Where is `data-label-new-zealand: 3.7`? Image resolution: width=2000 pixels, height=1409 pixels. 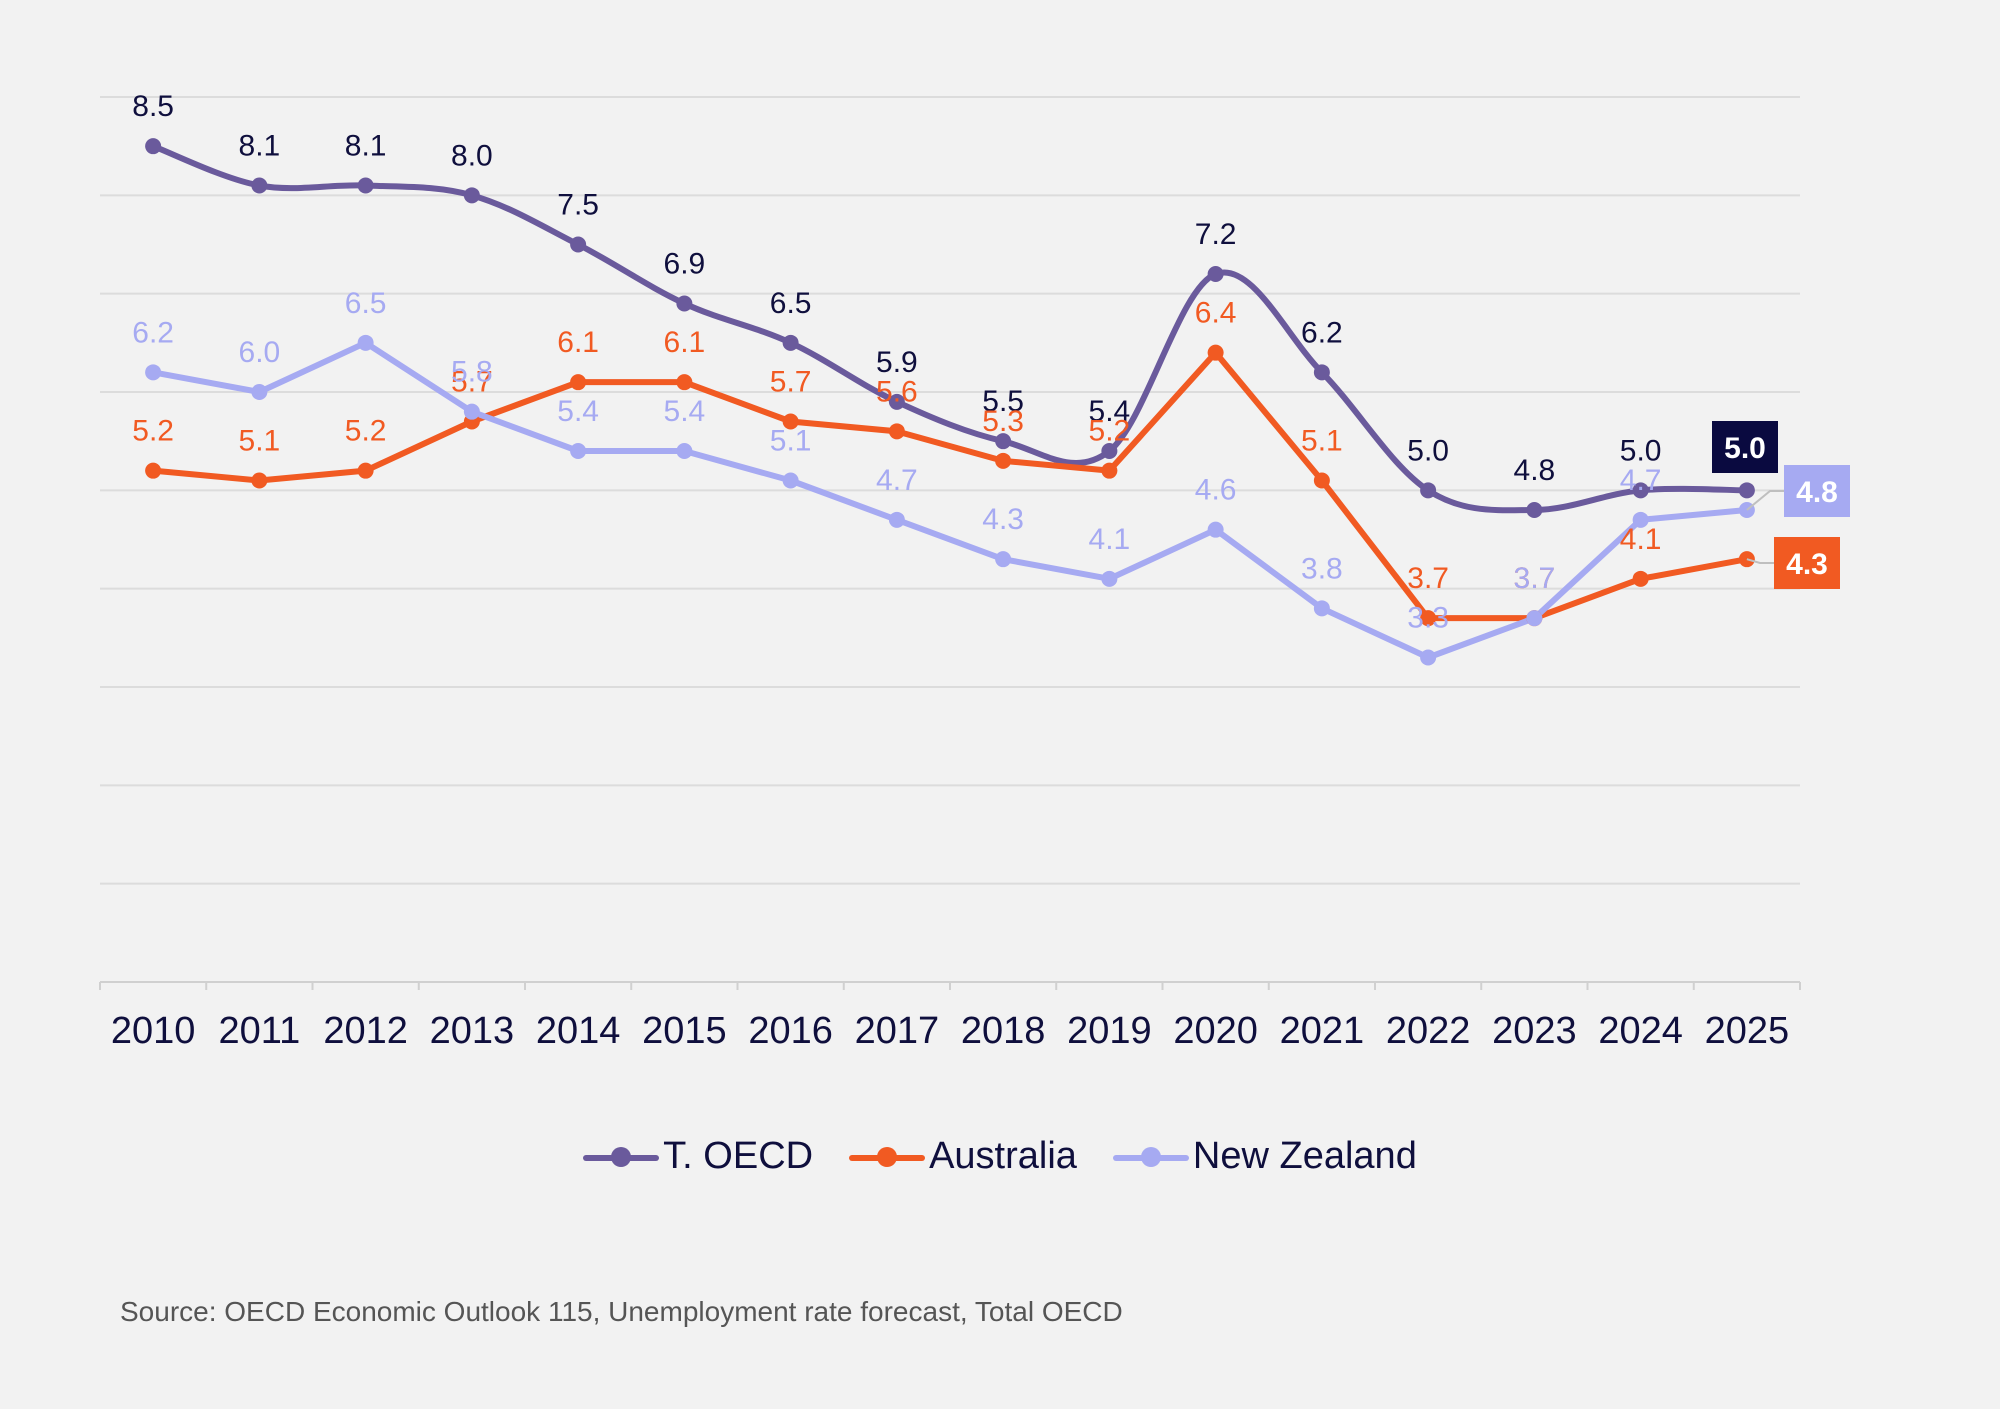 data-label-new-zealand: 3.7 is located at coordinates (1535, 578).